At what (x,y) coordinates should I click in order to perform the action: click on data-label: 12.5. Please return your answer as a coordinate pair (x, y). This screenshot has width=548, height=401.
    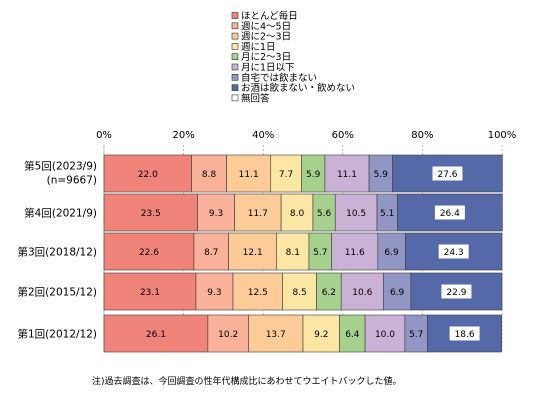
    Looking at the image, I should click on (258, 293).